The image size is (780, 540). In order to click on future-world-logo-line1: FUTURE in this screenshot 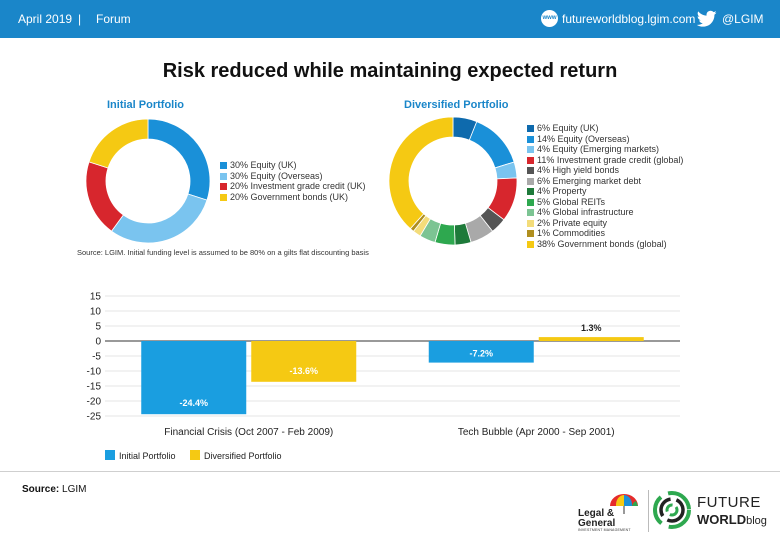, I will do `click(729, 502)`.